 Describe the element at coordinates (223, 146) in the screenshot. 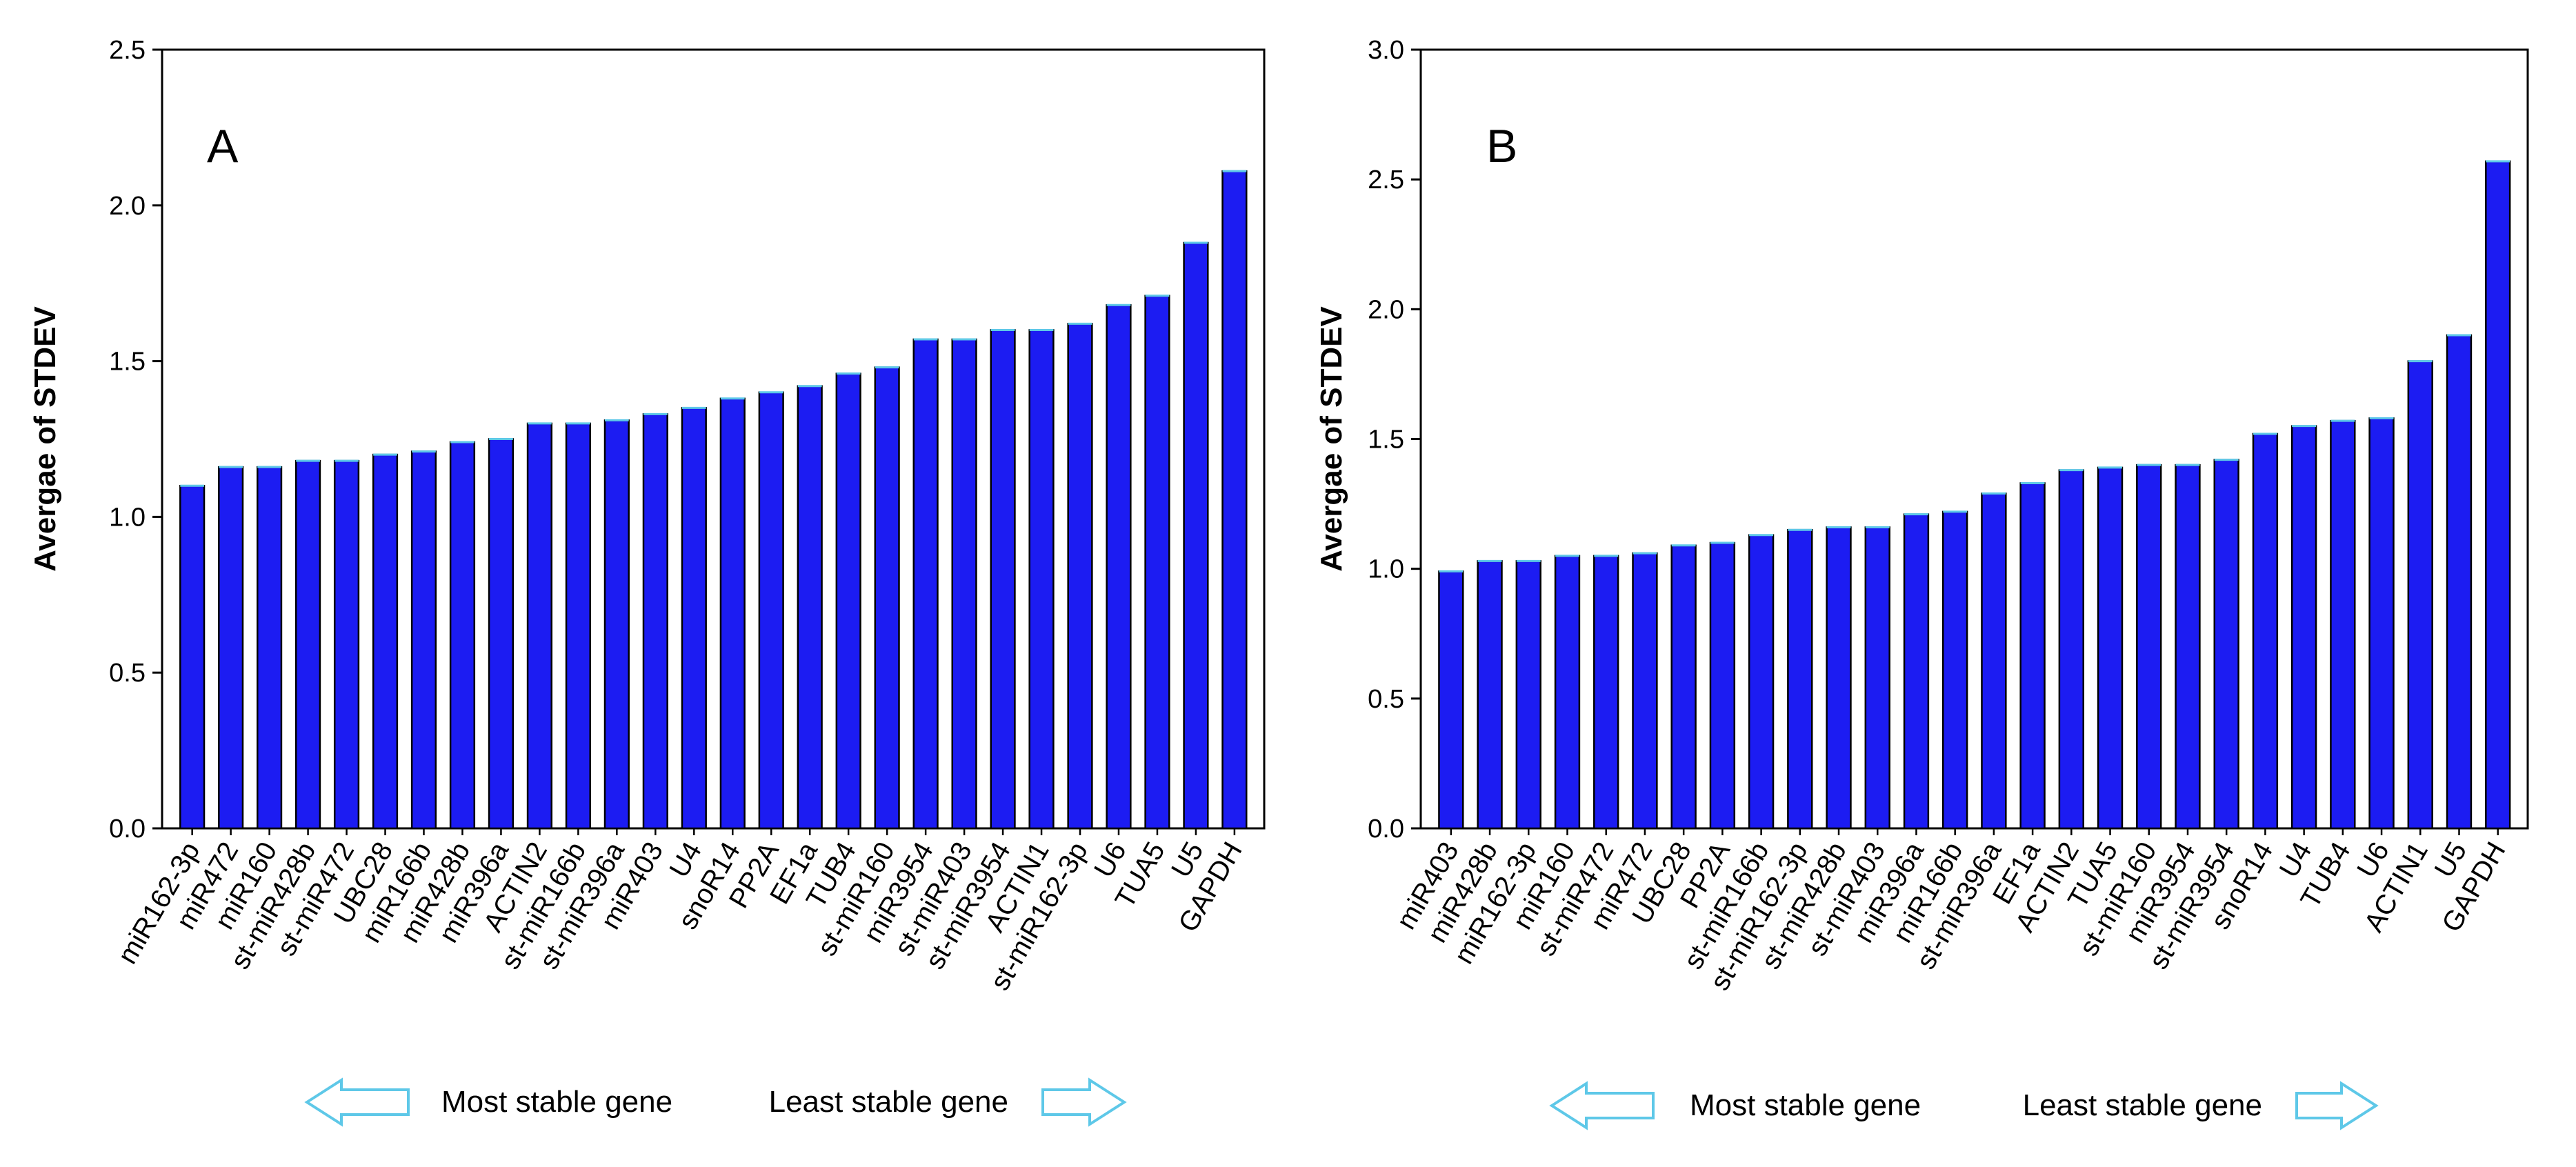

I see `panel-letter: A` at that location.